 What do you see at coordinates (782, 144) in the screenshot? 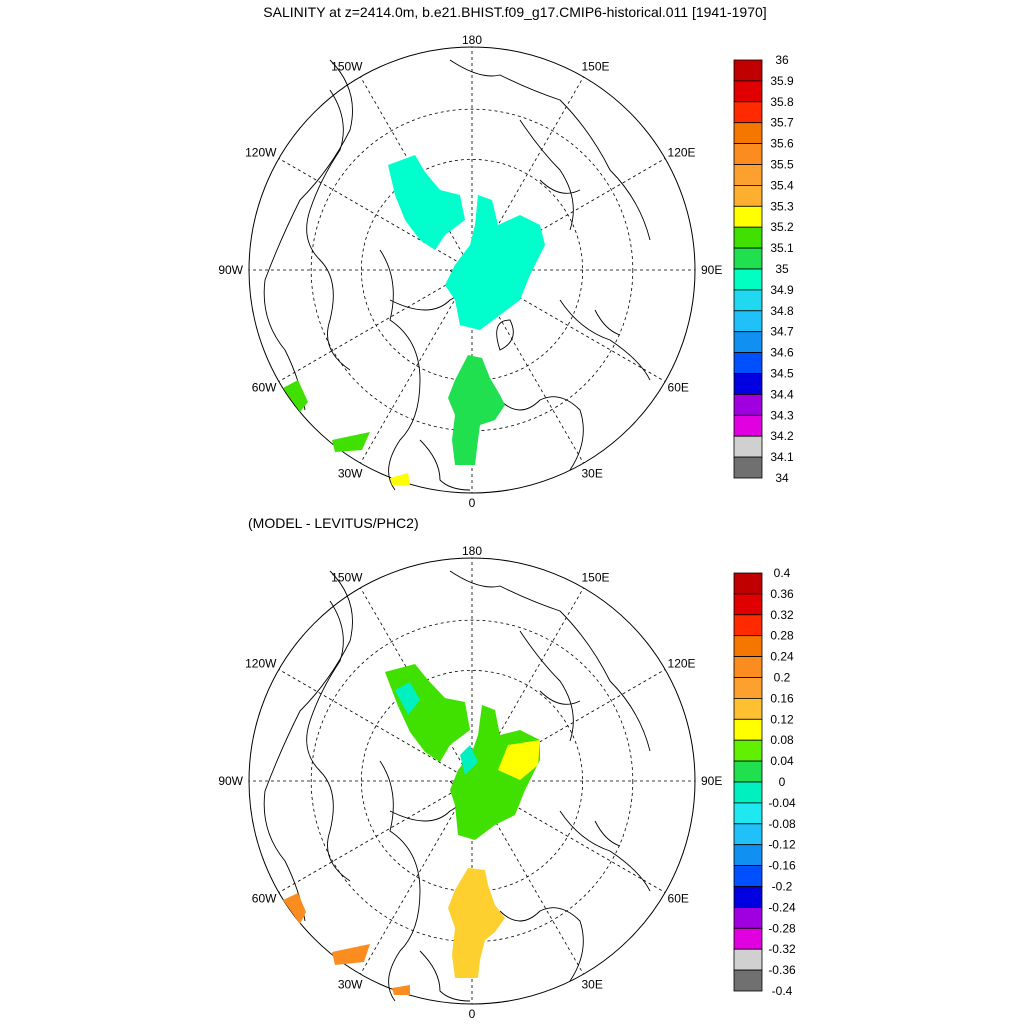
I see `colorbar-label: 35.6` at bounding box center [782, 144].